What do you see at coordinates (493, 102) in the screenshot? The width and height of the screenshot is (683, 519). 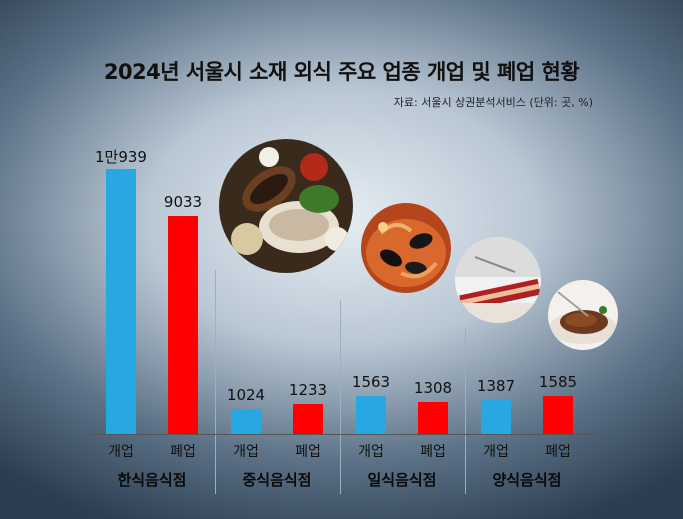 I see `source-note: 자료: 서울시 상권분석서비스 (단위: 곳, %)` at bounding box center [493, 102].